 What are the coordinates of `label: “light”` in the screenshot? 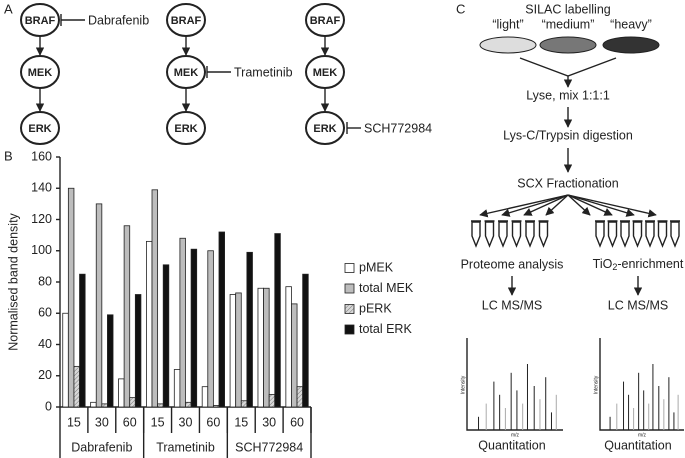 It's located at (507, 24).